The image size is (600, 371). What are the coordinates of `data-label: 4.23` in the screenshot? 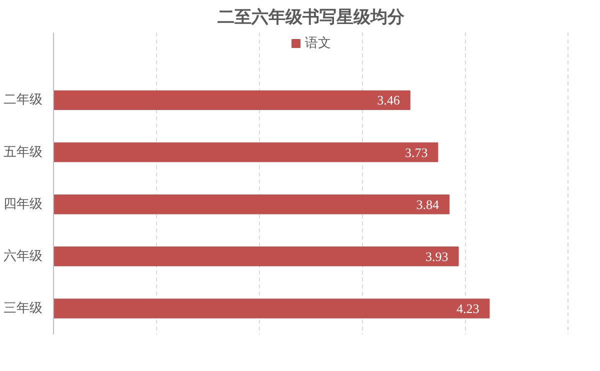 It's located at (468, 308).